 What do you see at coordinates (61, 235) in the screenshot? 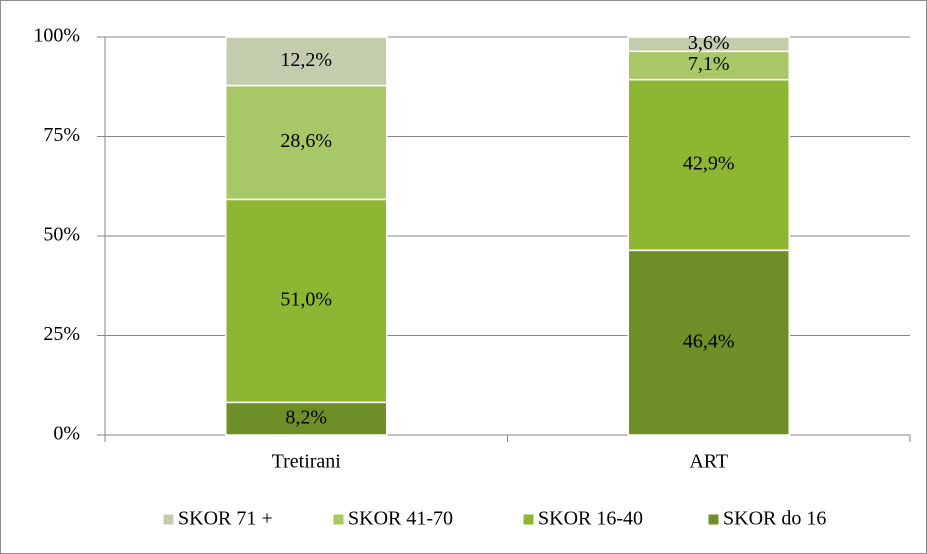
I see `y-tick-label: 50%` at bounding box center [61, 235].